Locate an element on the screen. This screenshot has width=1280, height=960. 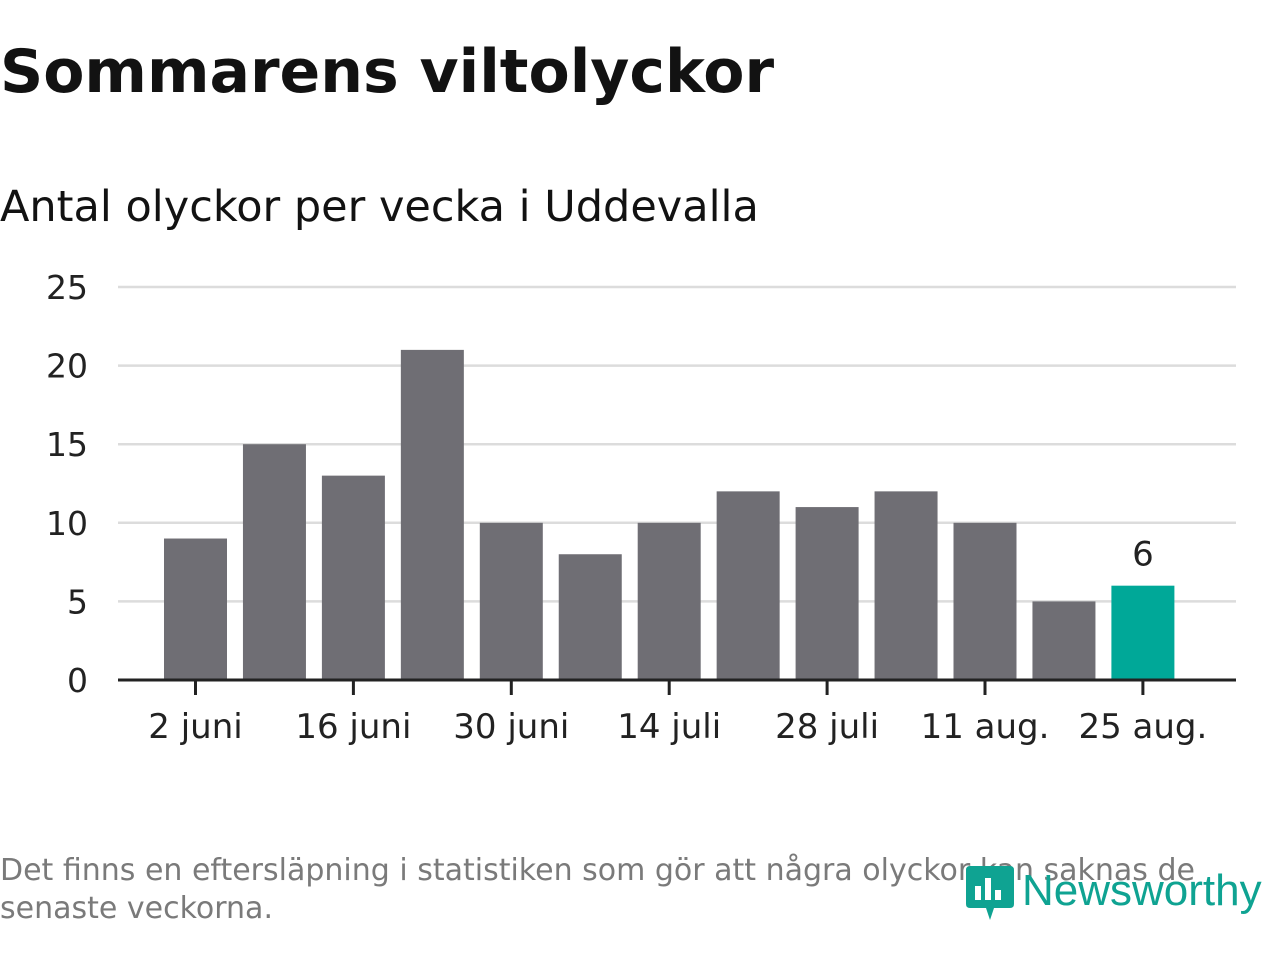
x-tick-label: 30 juni is located at coordinates (511, 727).